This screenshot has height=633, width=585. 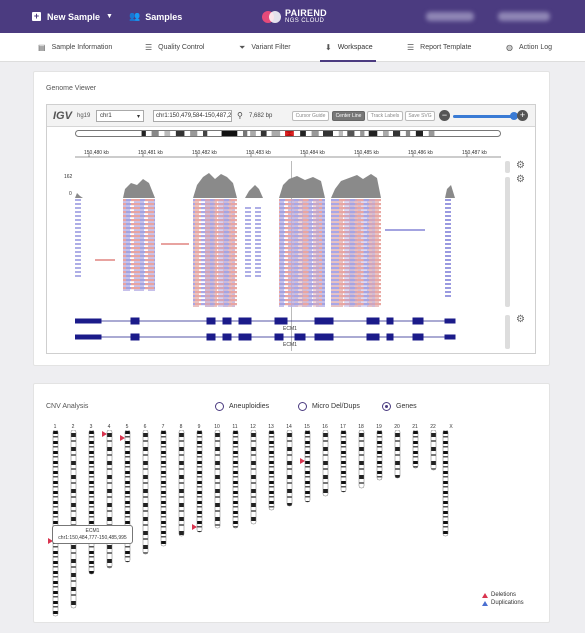 What do you see at coordinates (379, 427) in the screenshot?
I see `chromosome-label: 19` at bounding box center [379, 427].